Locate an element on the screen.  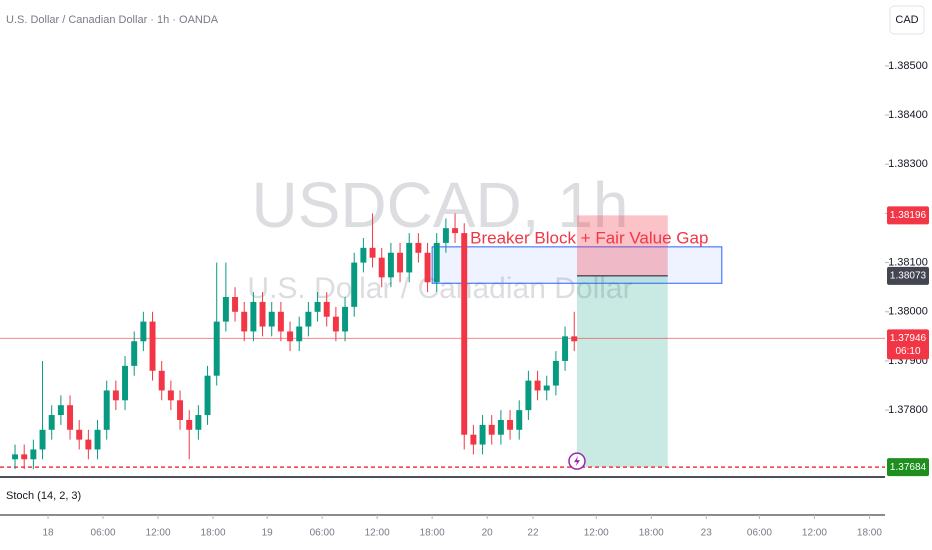
y-tick-label: 1.38100 is located at coordinates (908, 263).